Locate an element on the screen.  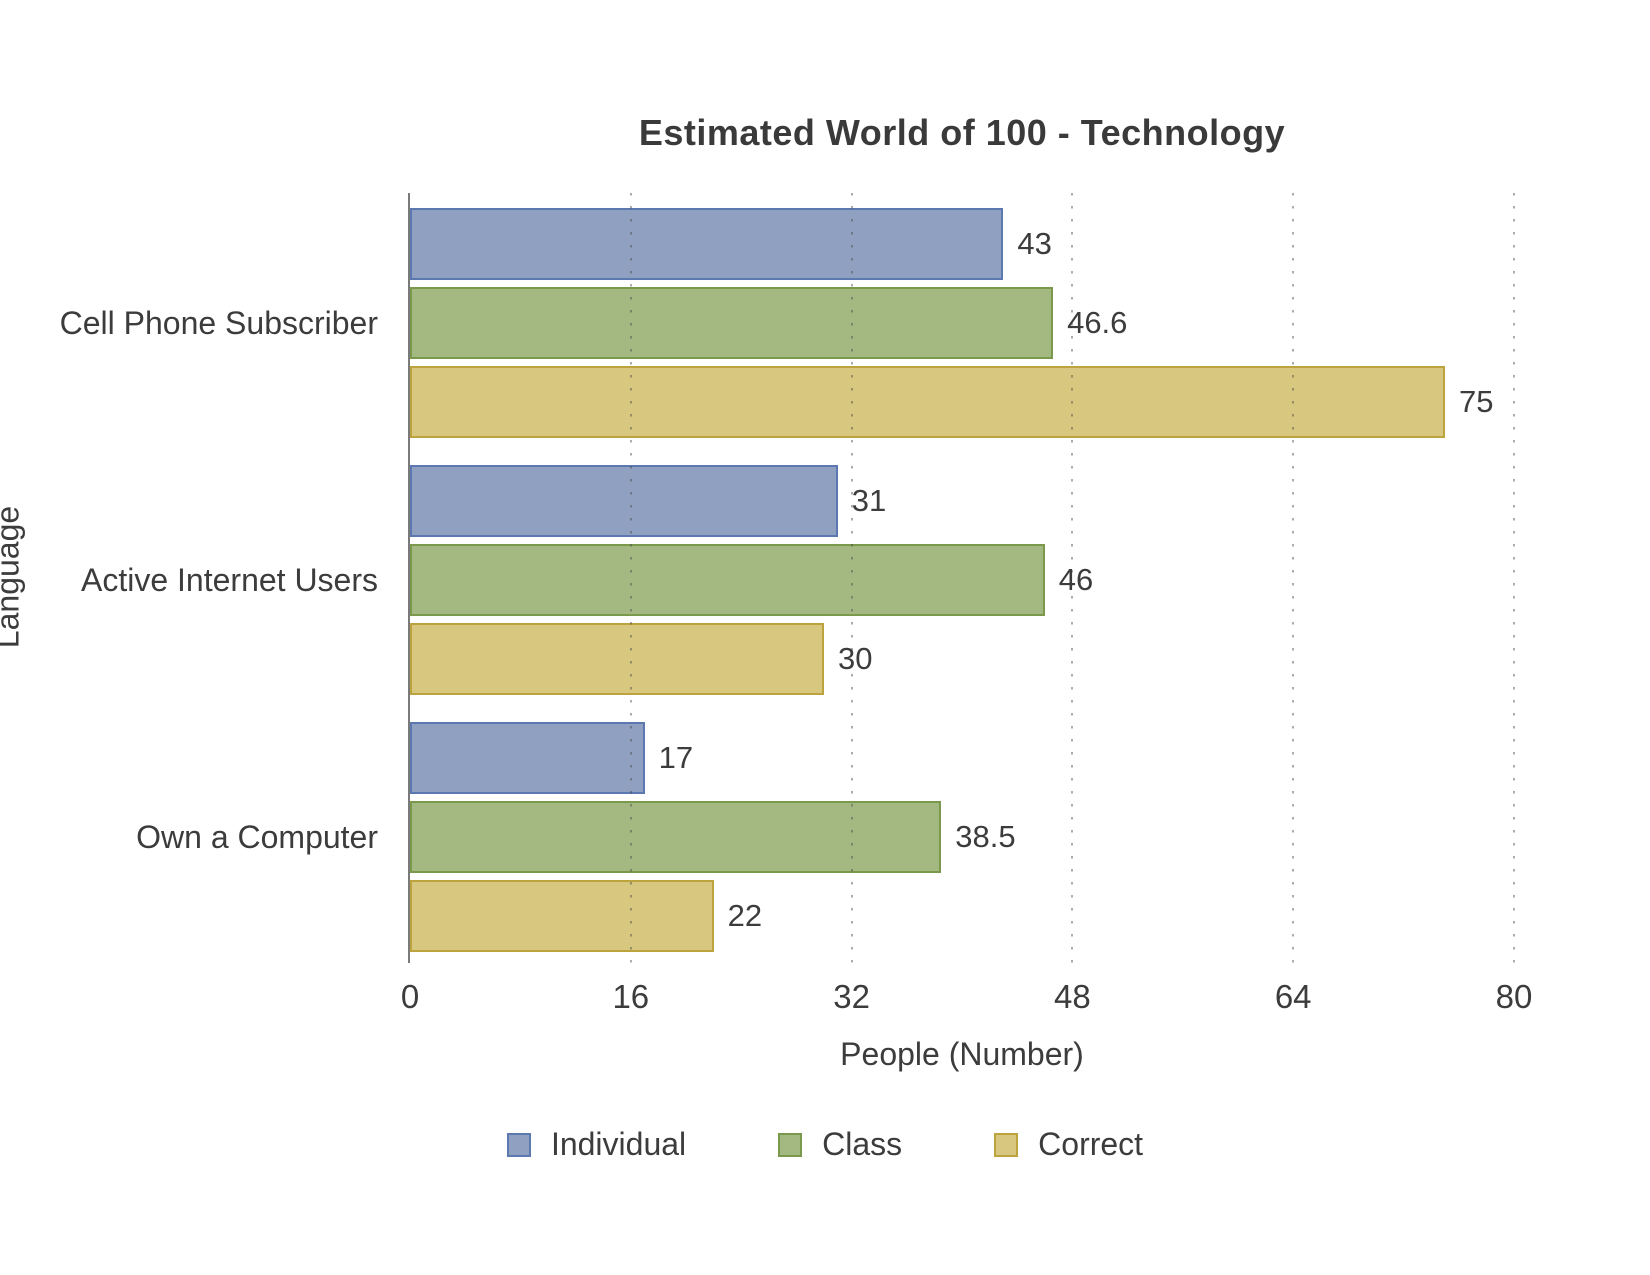
category-label: Own a Computer is located at coordinates (257, 837).